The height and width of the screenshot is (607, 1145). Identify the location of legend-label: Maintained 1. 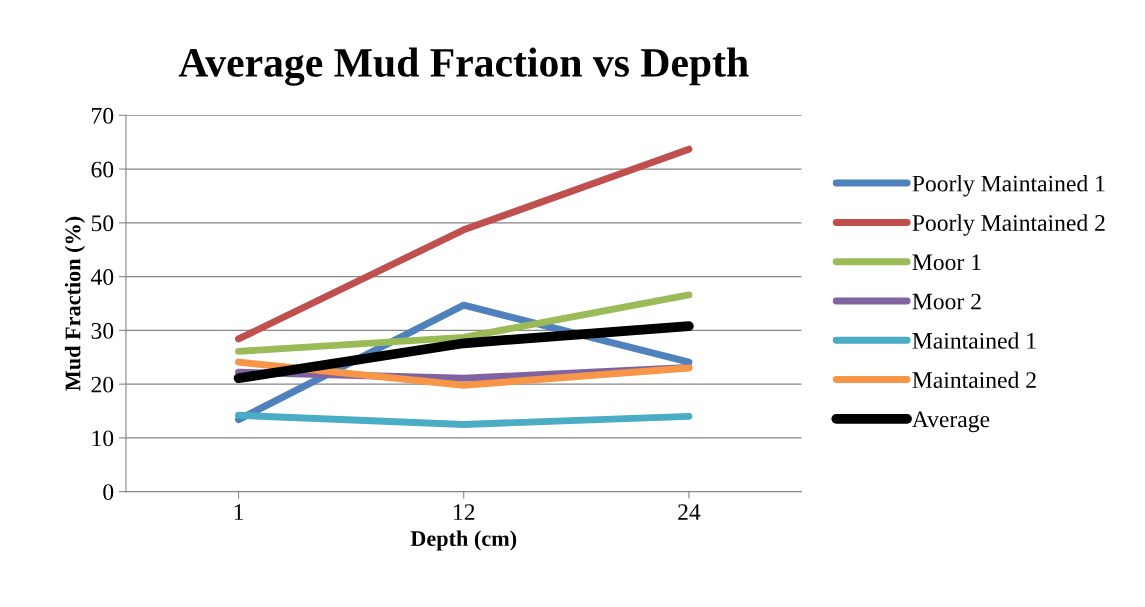
(974, 340).